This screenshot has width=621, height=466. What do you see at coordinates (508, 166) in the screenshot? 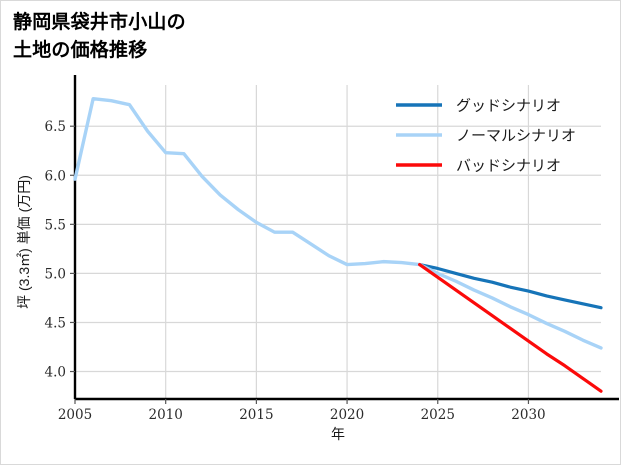
I see `legend-label-2: バッドシナリオ` at bounding box center [508, 166].